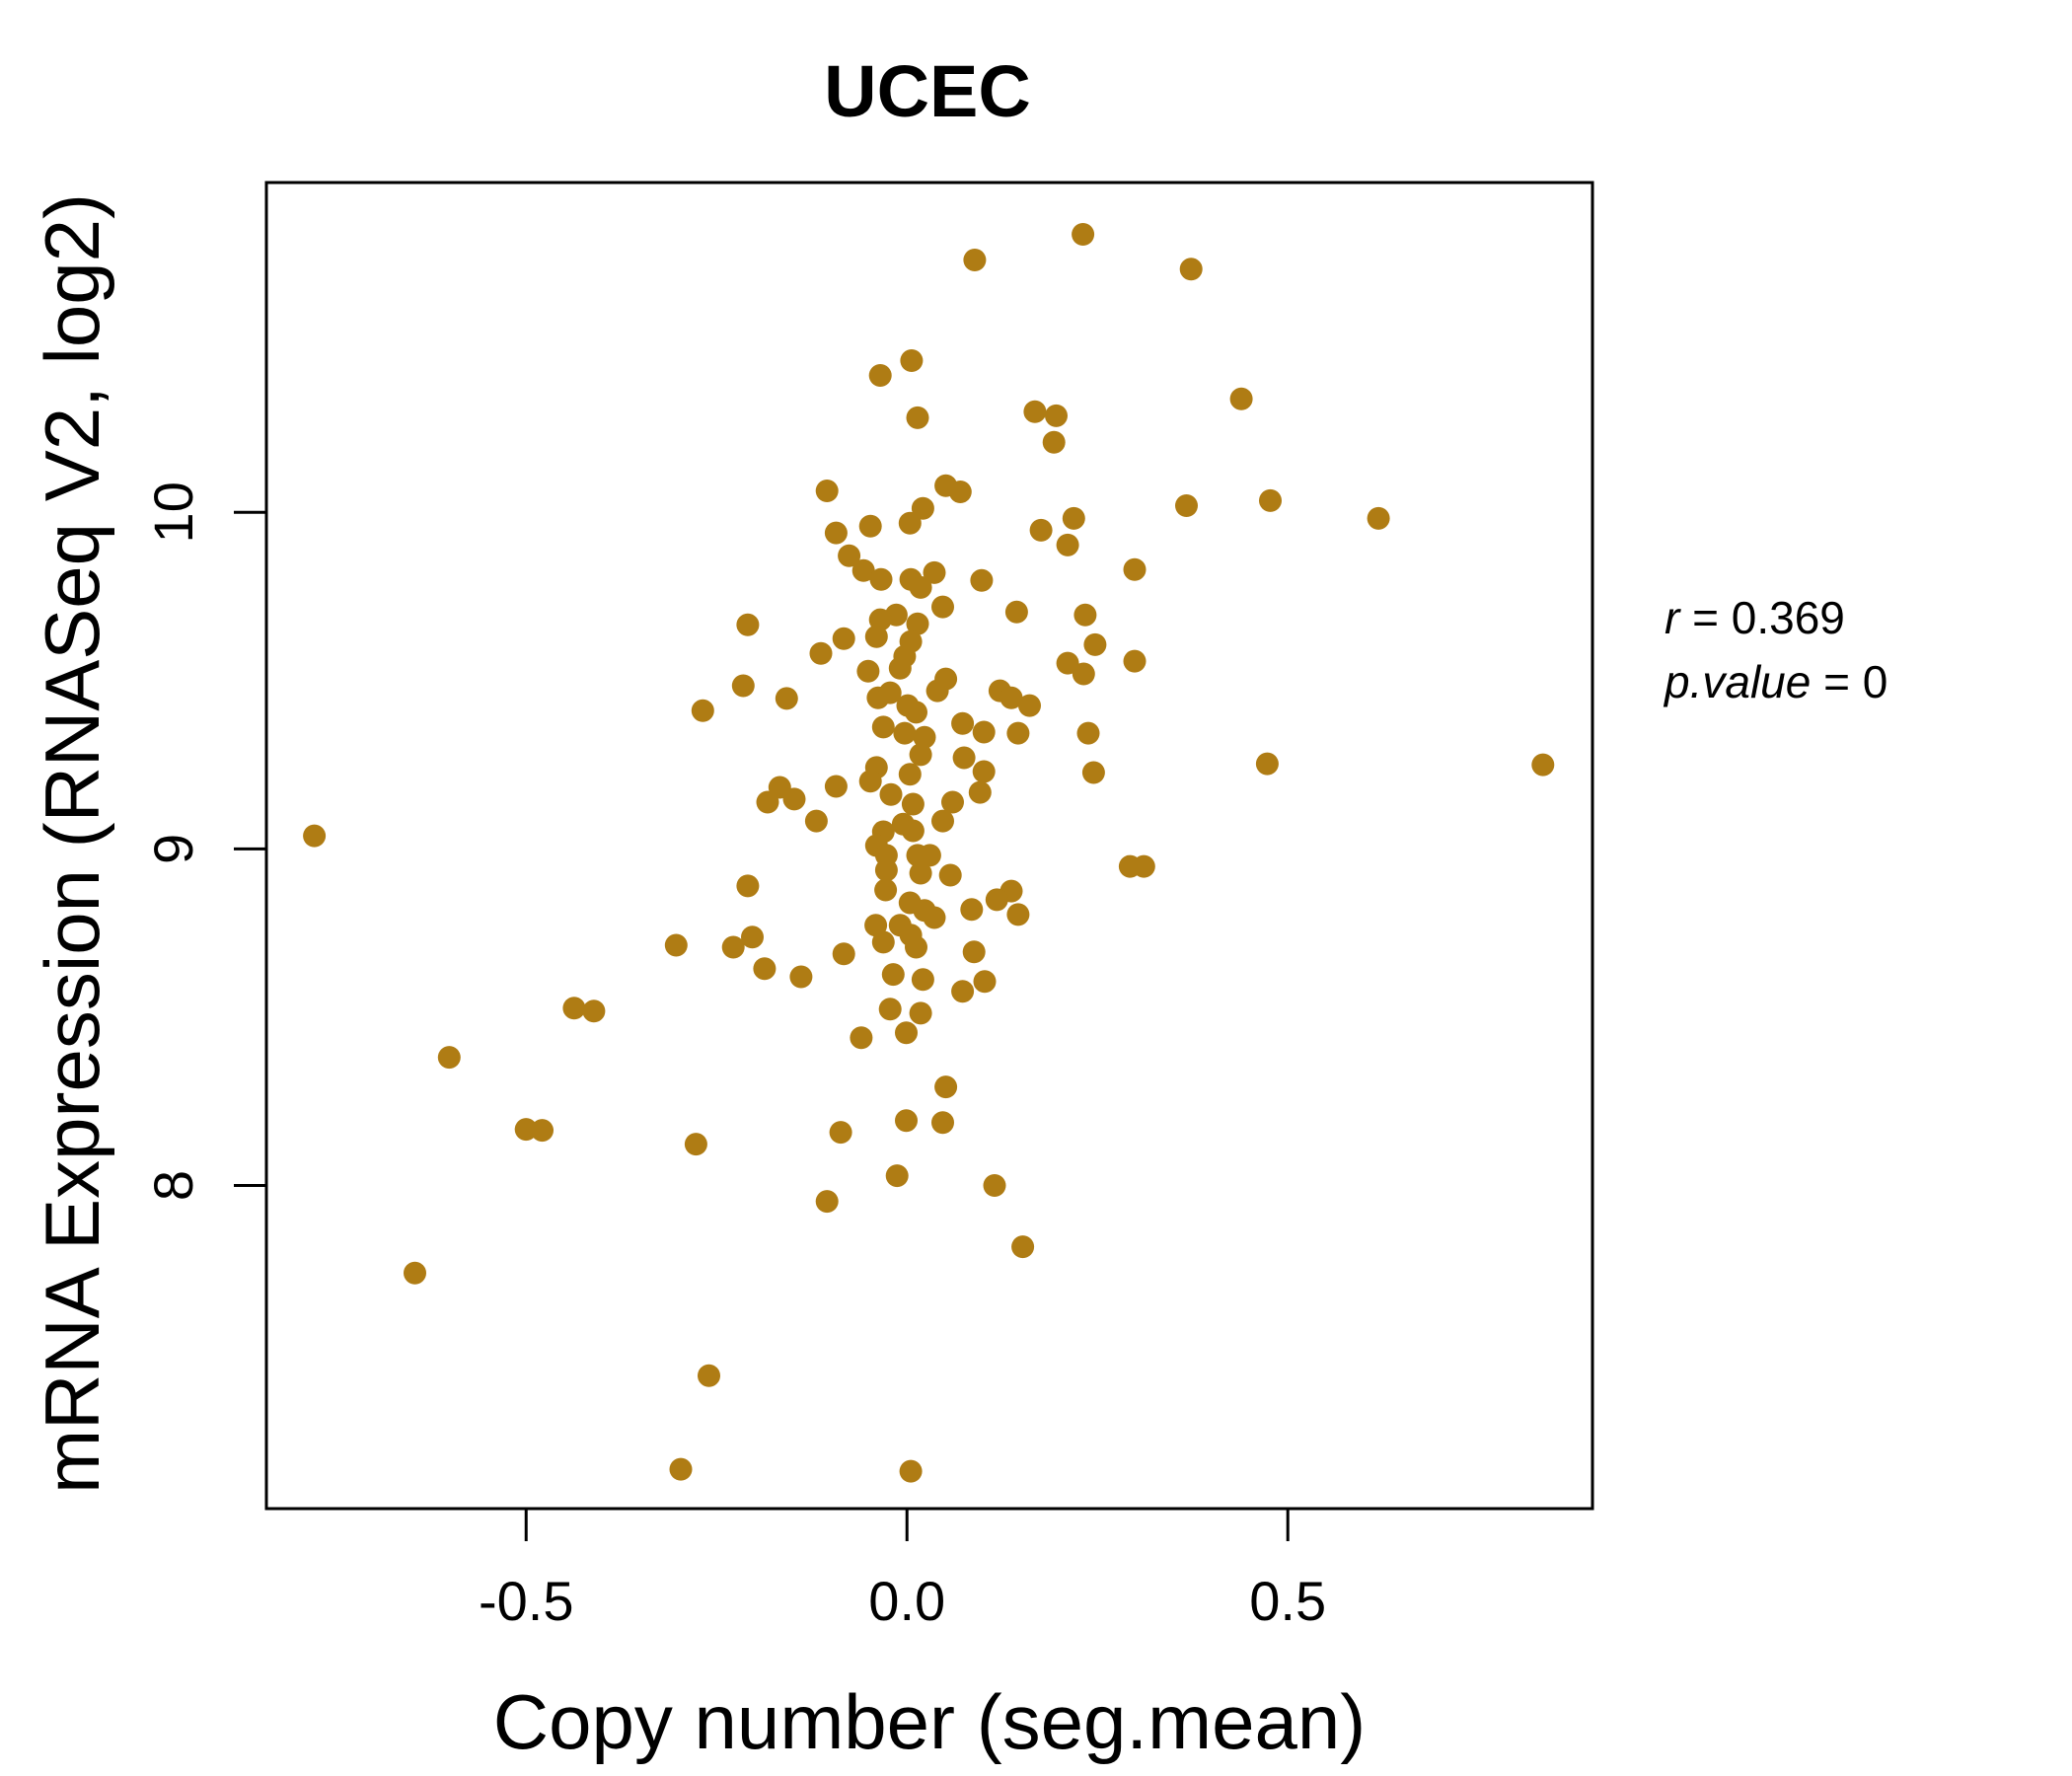  Describe the element at coordinates (173, 1186) in the screenshot. I see `y-tick-label: 8` at that location.